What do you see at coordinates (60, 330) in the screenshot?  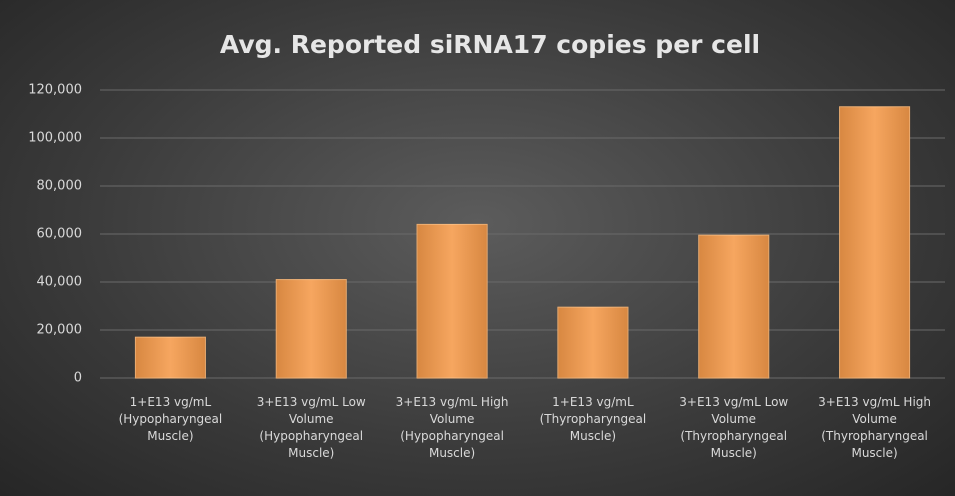 I see `y-tick-label: 20,000` at bounding box center [60, 330].